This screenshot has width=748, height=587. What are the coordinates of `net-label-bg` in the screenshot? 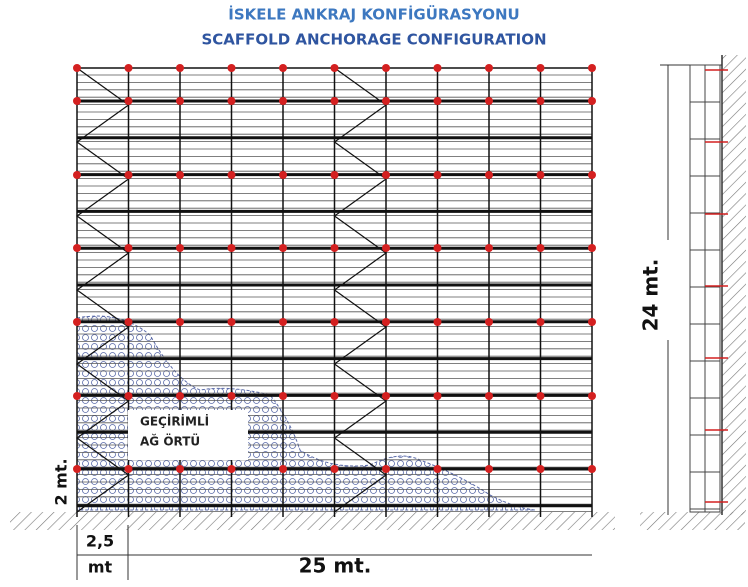 It's located at (188, 435).